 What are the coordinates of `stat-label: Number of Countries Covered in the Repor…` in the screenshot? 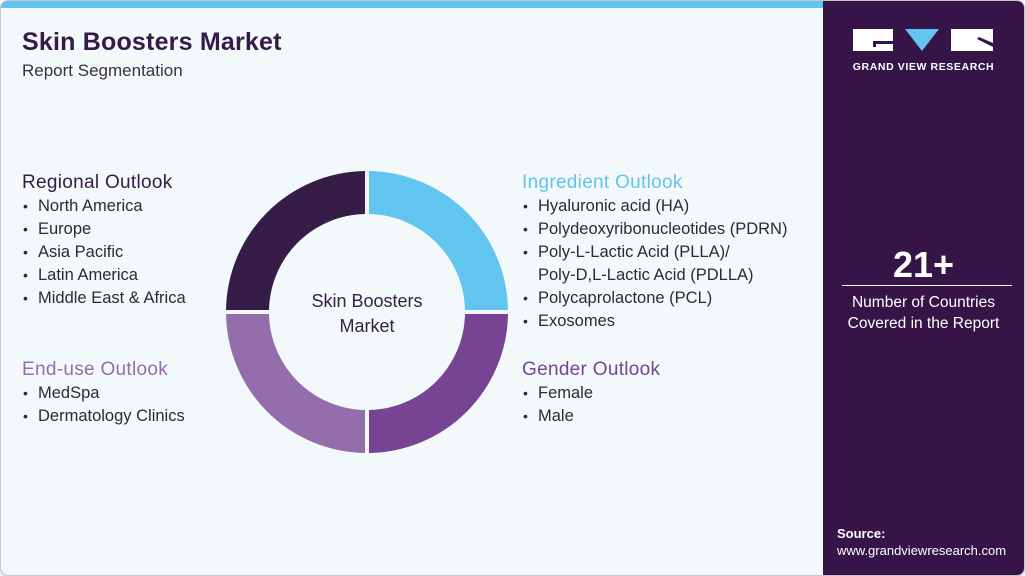 It's located at (923, 313).